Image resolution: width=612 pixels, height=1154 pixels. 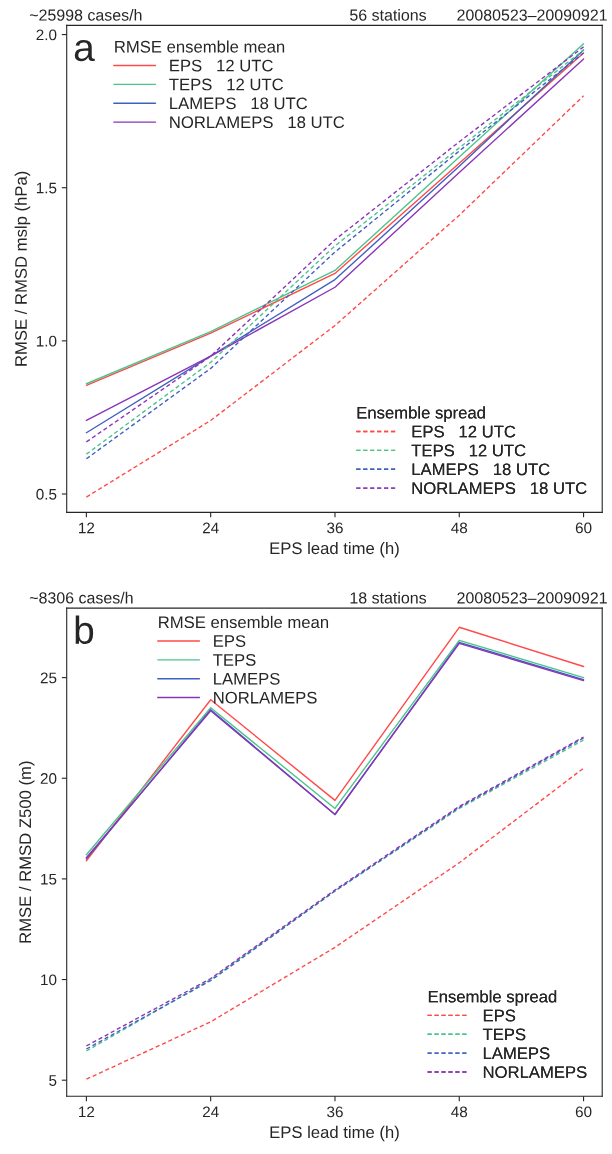 What do you see at coordinates (46, 494) in the screenshot?
I see `y-tick-label: 0.5` at bounding box center [46, 494].